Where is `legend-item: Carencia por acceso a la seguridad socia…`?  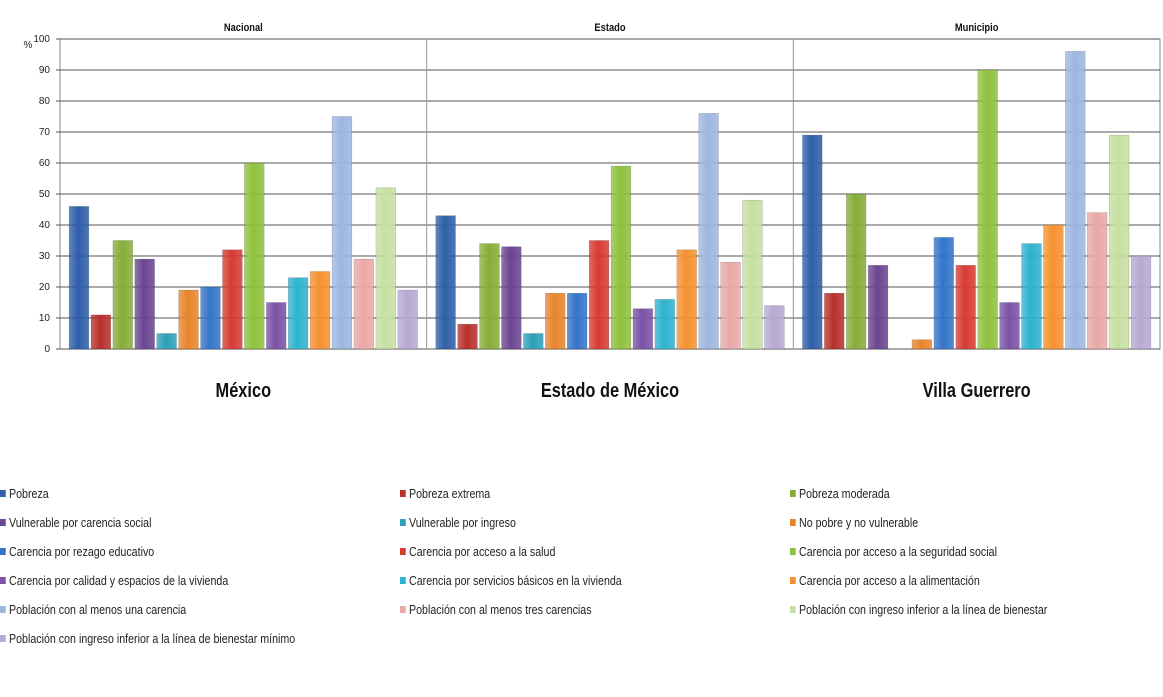
legend-item: Carencia por acceso a la seguridad socia… is located at coordinates (893, 551).